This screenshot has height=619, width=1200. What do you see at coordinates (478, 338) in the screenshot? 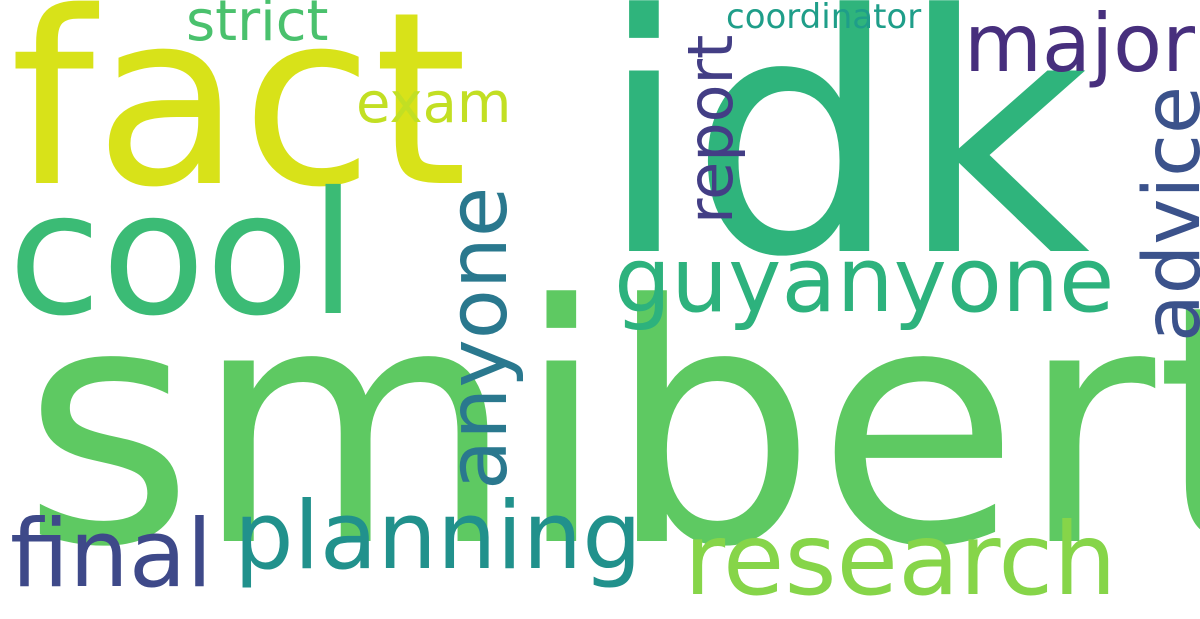
I see `word-anyone: anyone` at bounding box center [478, 338].